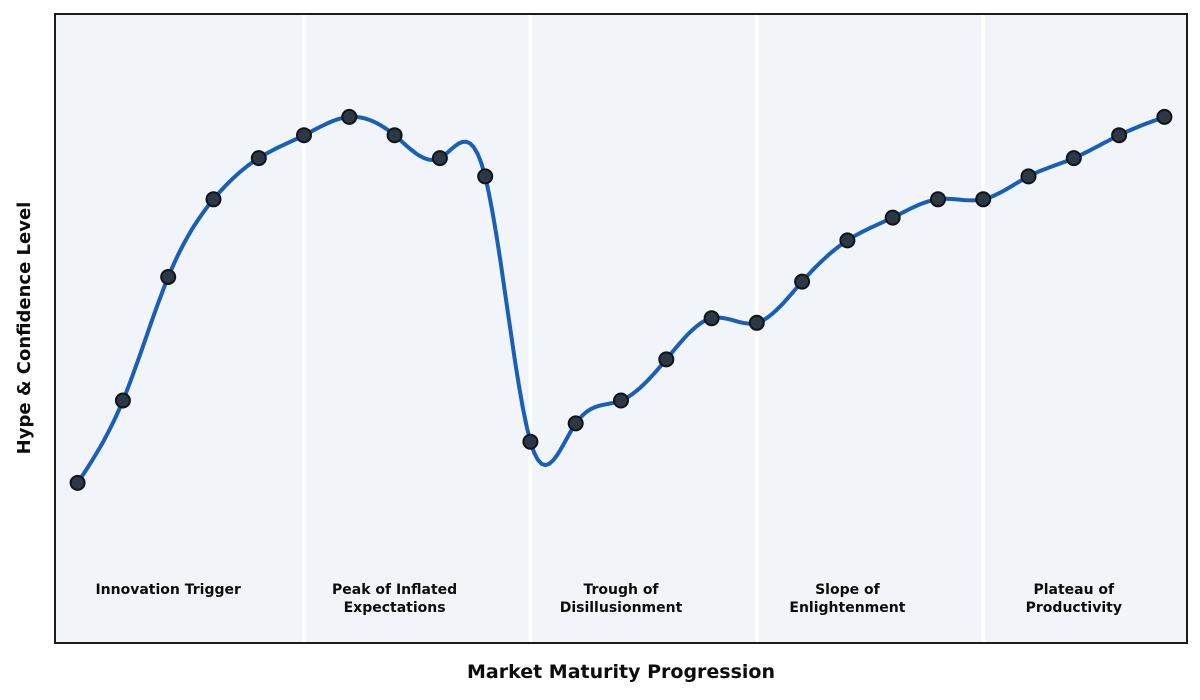  Describe the element at coordinates (621, 608) in the screenshot. I see `phase-label-trough-line2: Disillusionment` at that location.